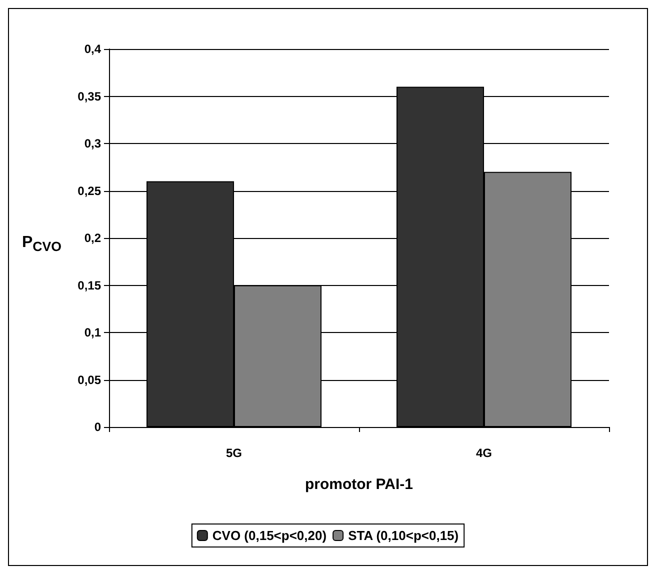  Describe the element at coordinates (93, 49) in the screenshot. I see `y-tick-label: 0,4` at that location.